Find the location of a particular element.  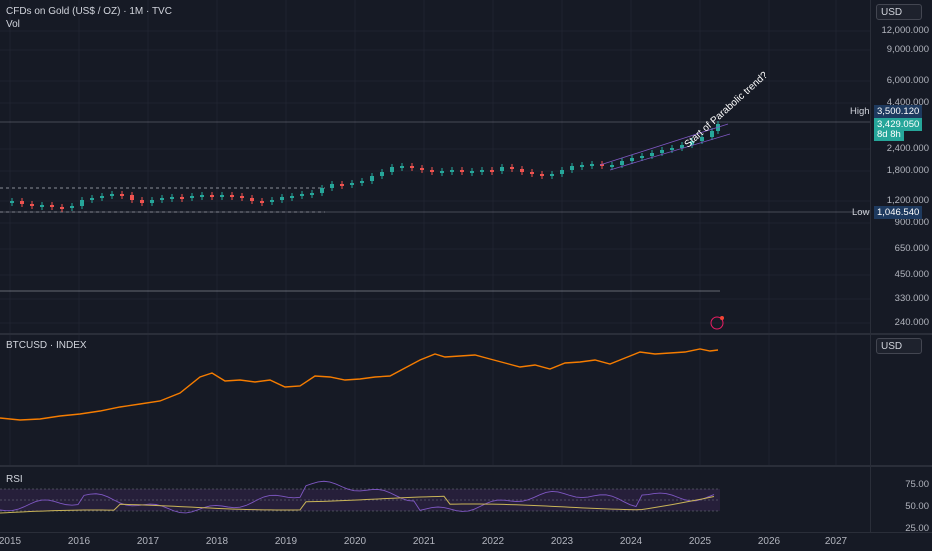

rsi-panel: RSI is located at coordinates (435, 499).